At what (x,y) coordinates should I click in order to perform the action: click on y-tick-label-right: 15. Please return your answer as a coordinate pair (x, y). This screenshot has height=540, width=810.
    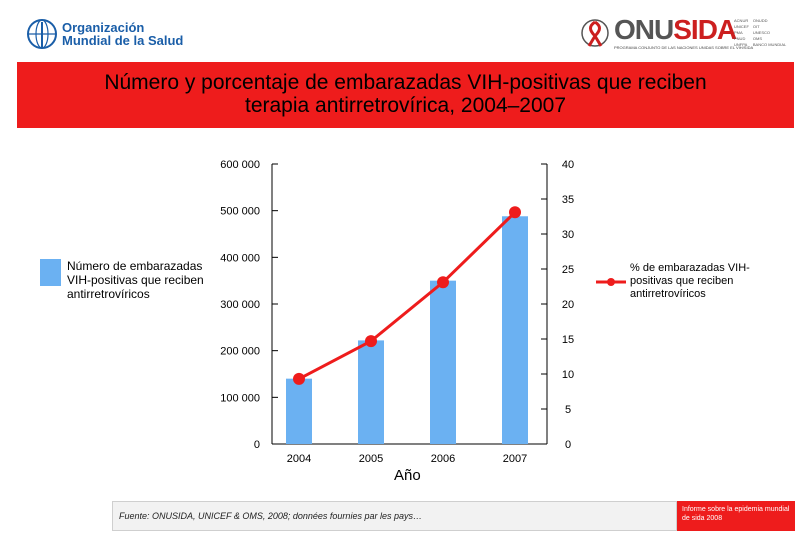
    Looking at the image, I should click on (568, 340).